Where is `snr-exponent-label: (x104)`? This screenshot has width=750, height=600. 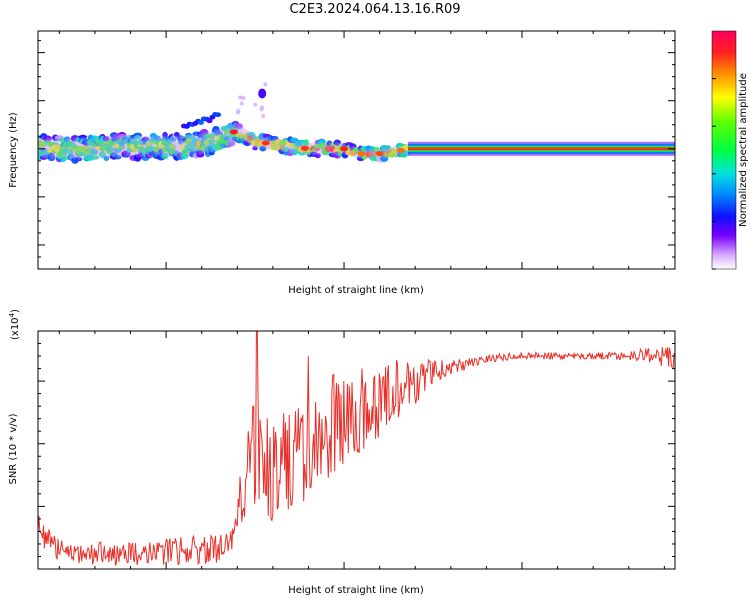
snr-exponent-label: (x104) is located at coordinates (14, 324).